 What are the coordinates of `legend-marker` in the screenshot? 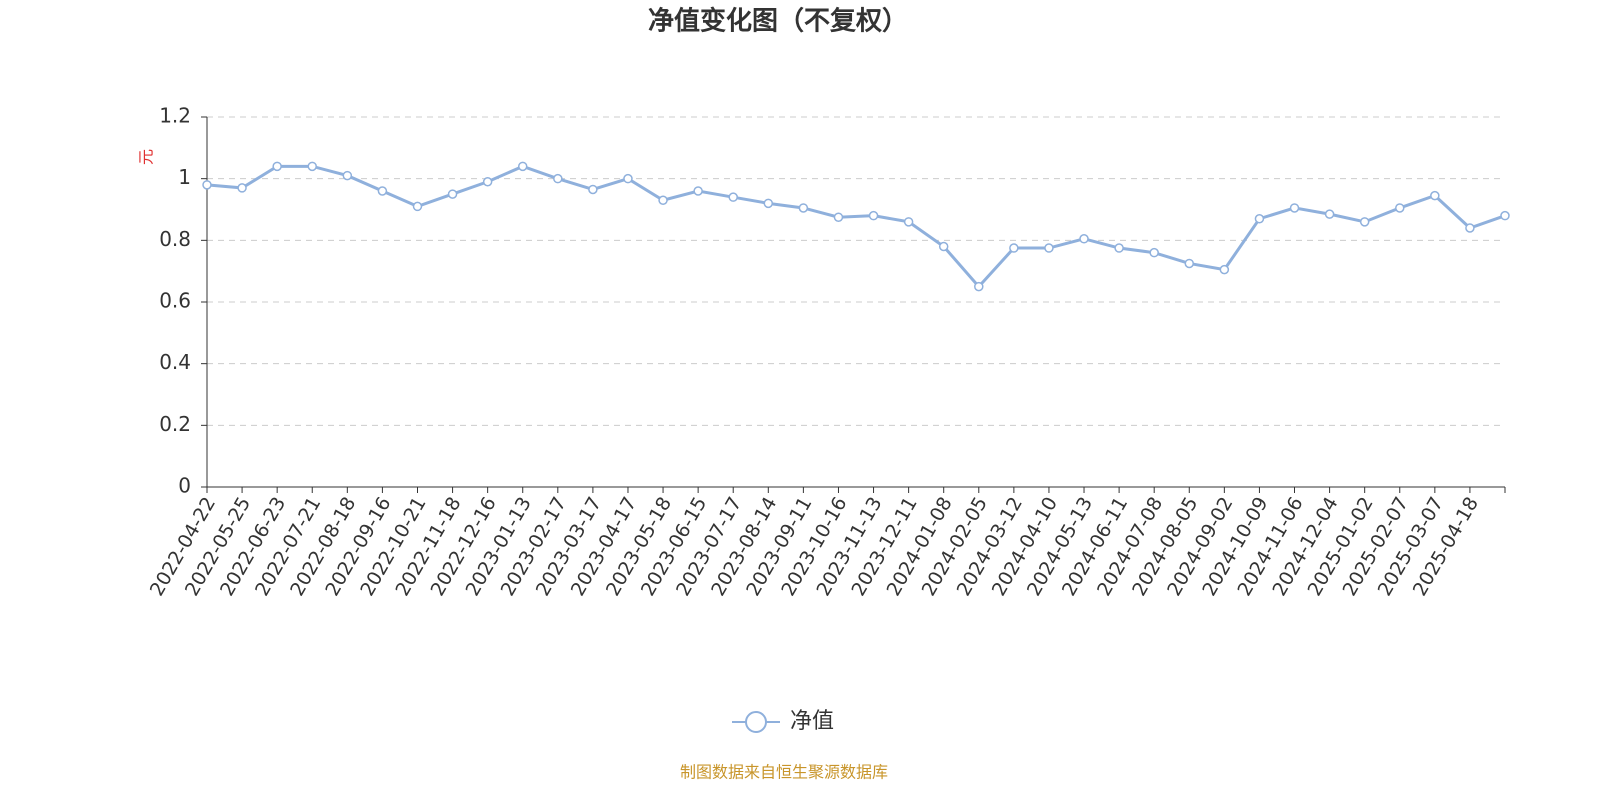 It's located at (756, 722).